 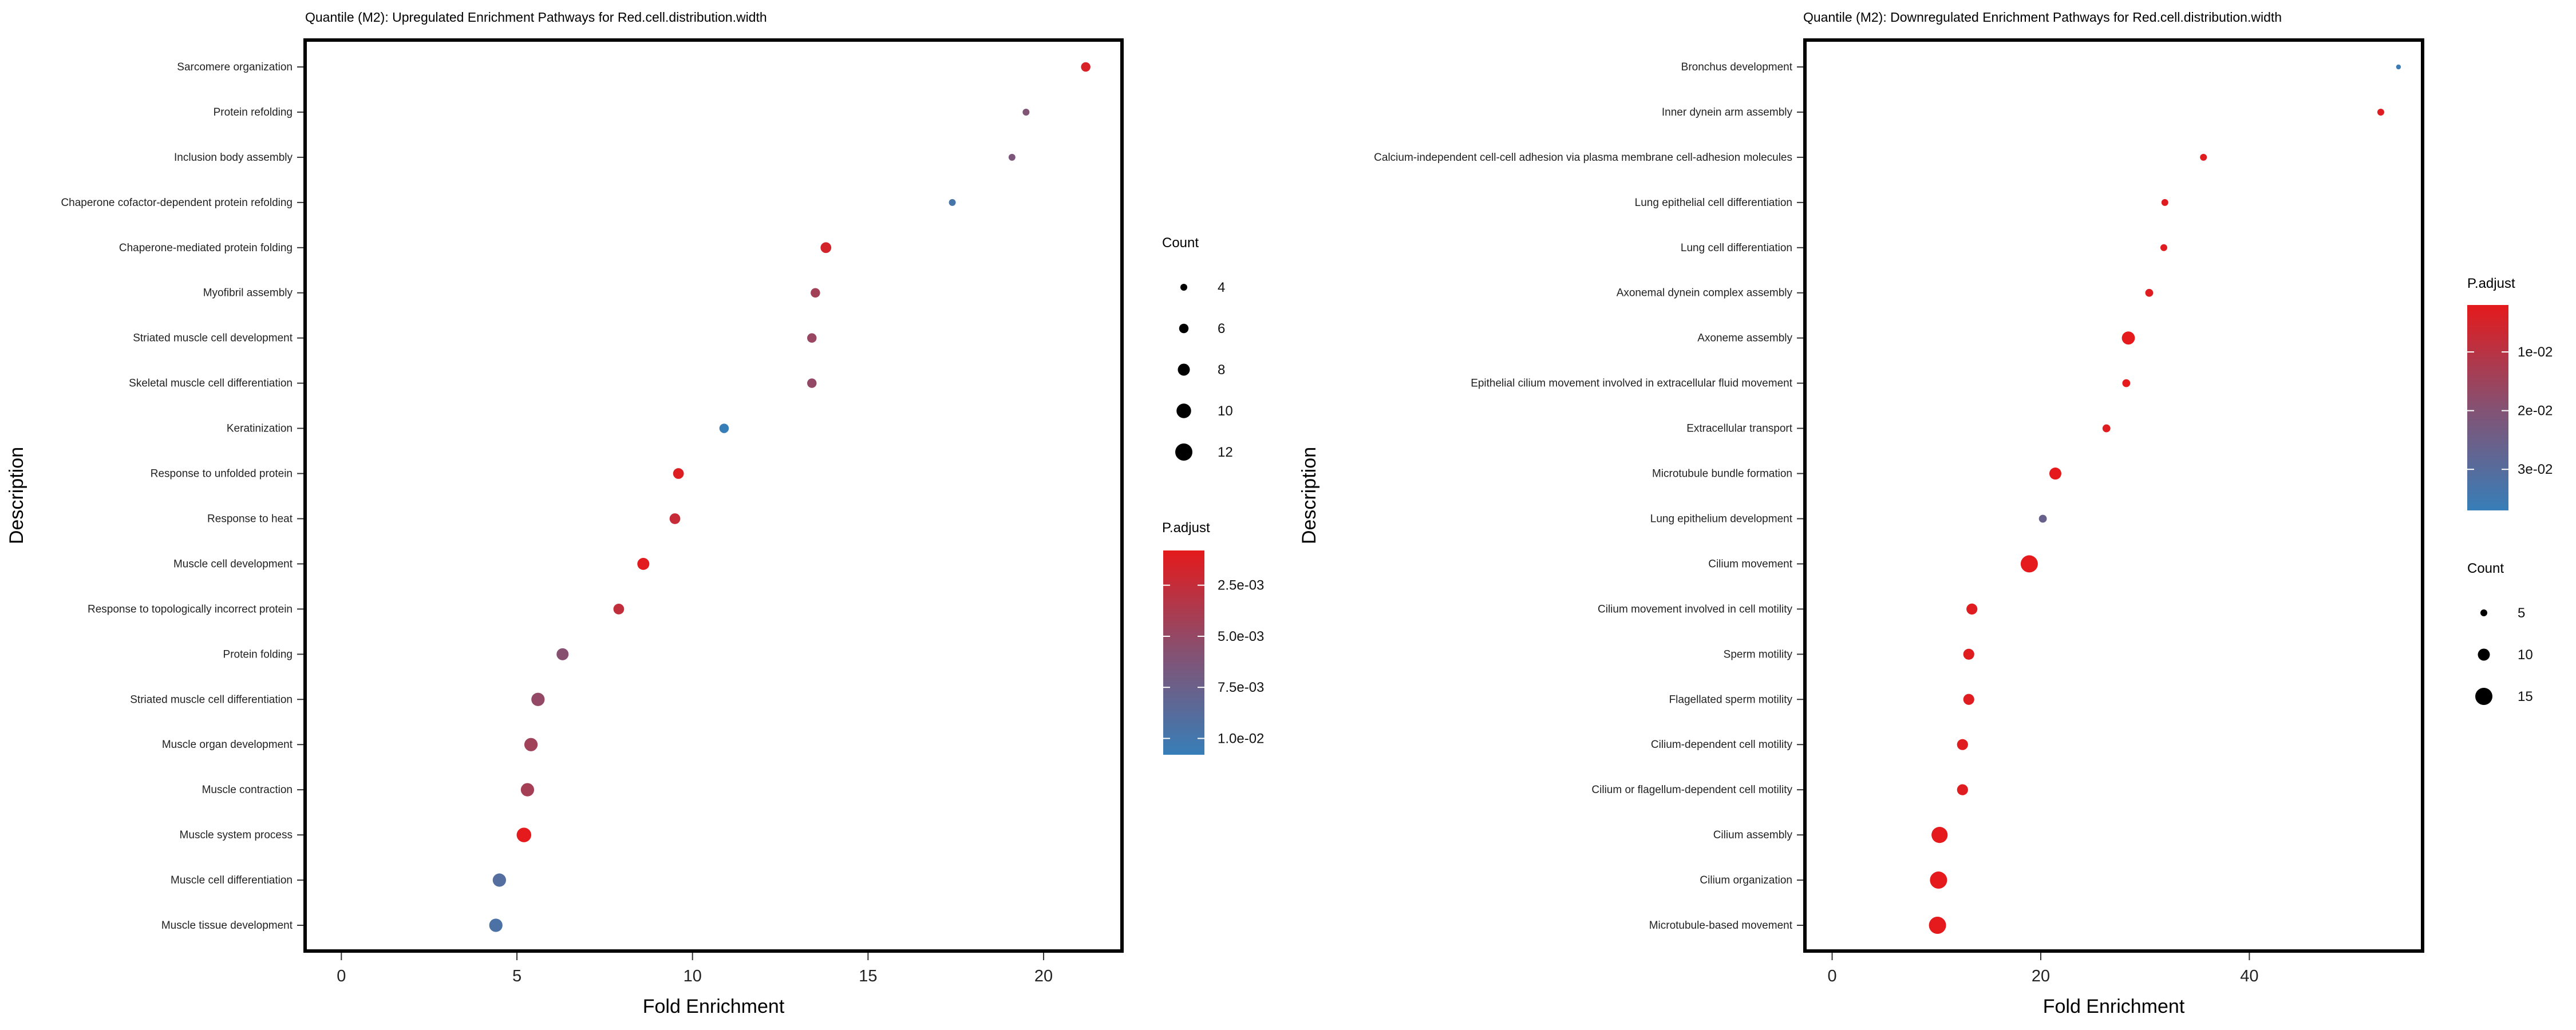 What do you see at coordinates (1727, 112) in the screenshot?
I see `y-tick-label: Inner dynein arm assembly` at bounding box center [1727, 112].